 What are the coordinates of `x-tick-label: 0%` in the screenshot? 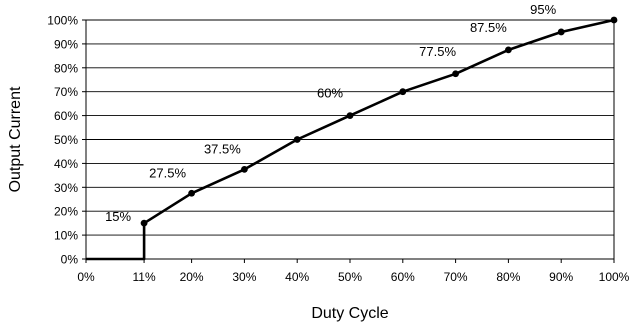 It's located at (86, 277).